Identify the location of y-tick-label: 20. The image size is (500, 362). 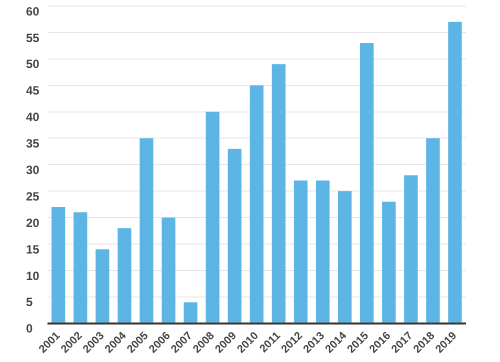
(33, 223).